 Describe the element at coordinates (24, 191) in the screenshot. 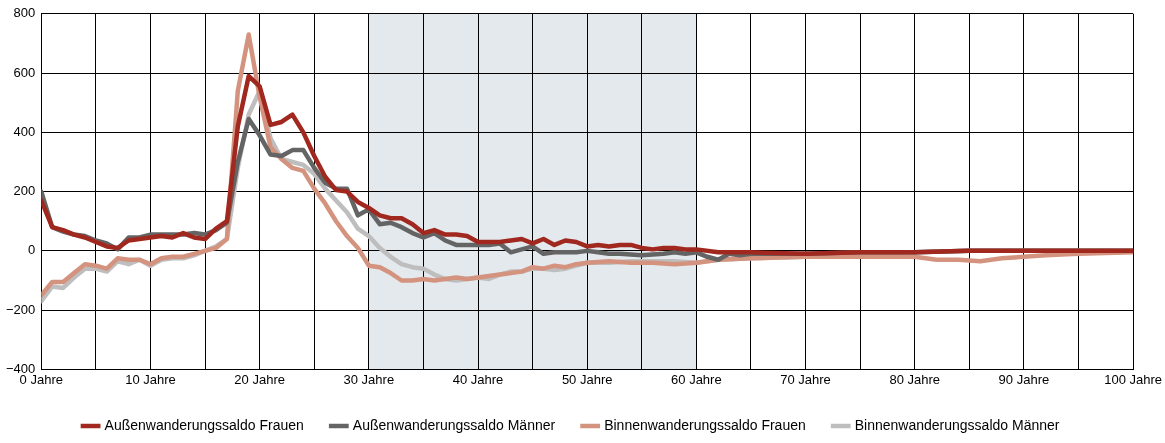

I see `y-tick-label: 200` at that location.